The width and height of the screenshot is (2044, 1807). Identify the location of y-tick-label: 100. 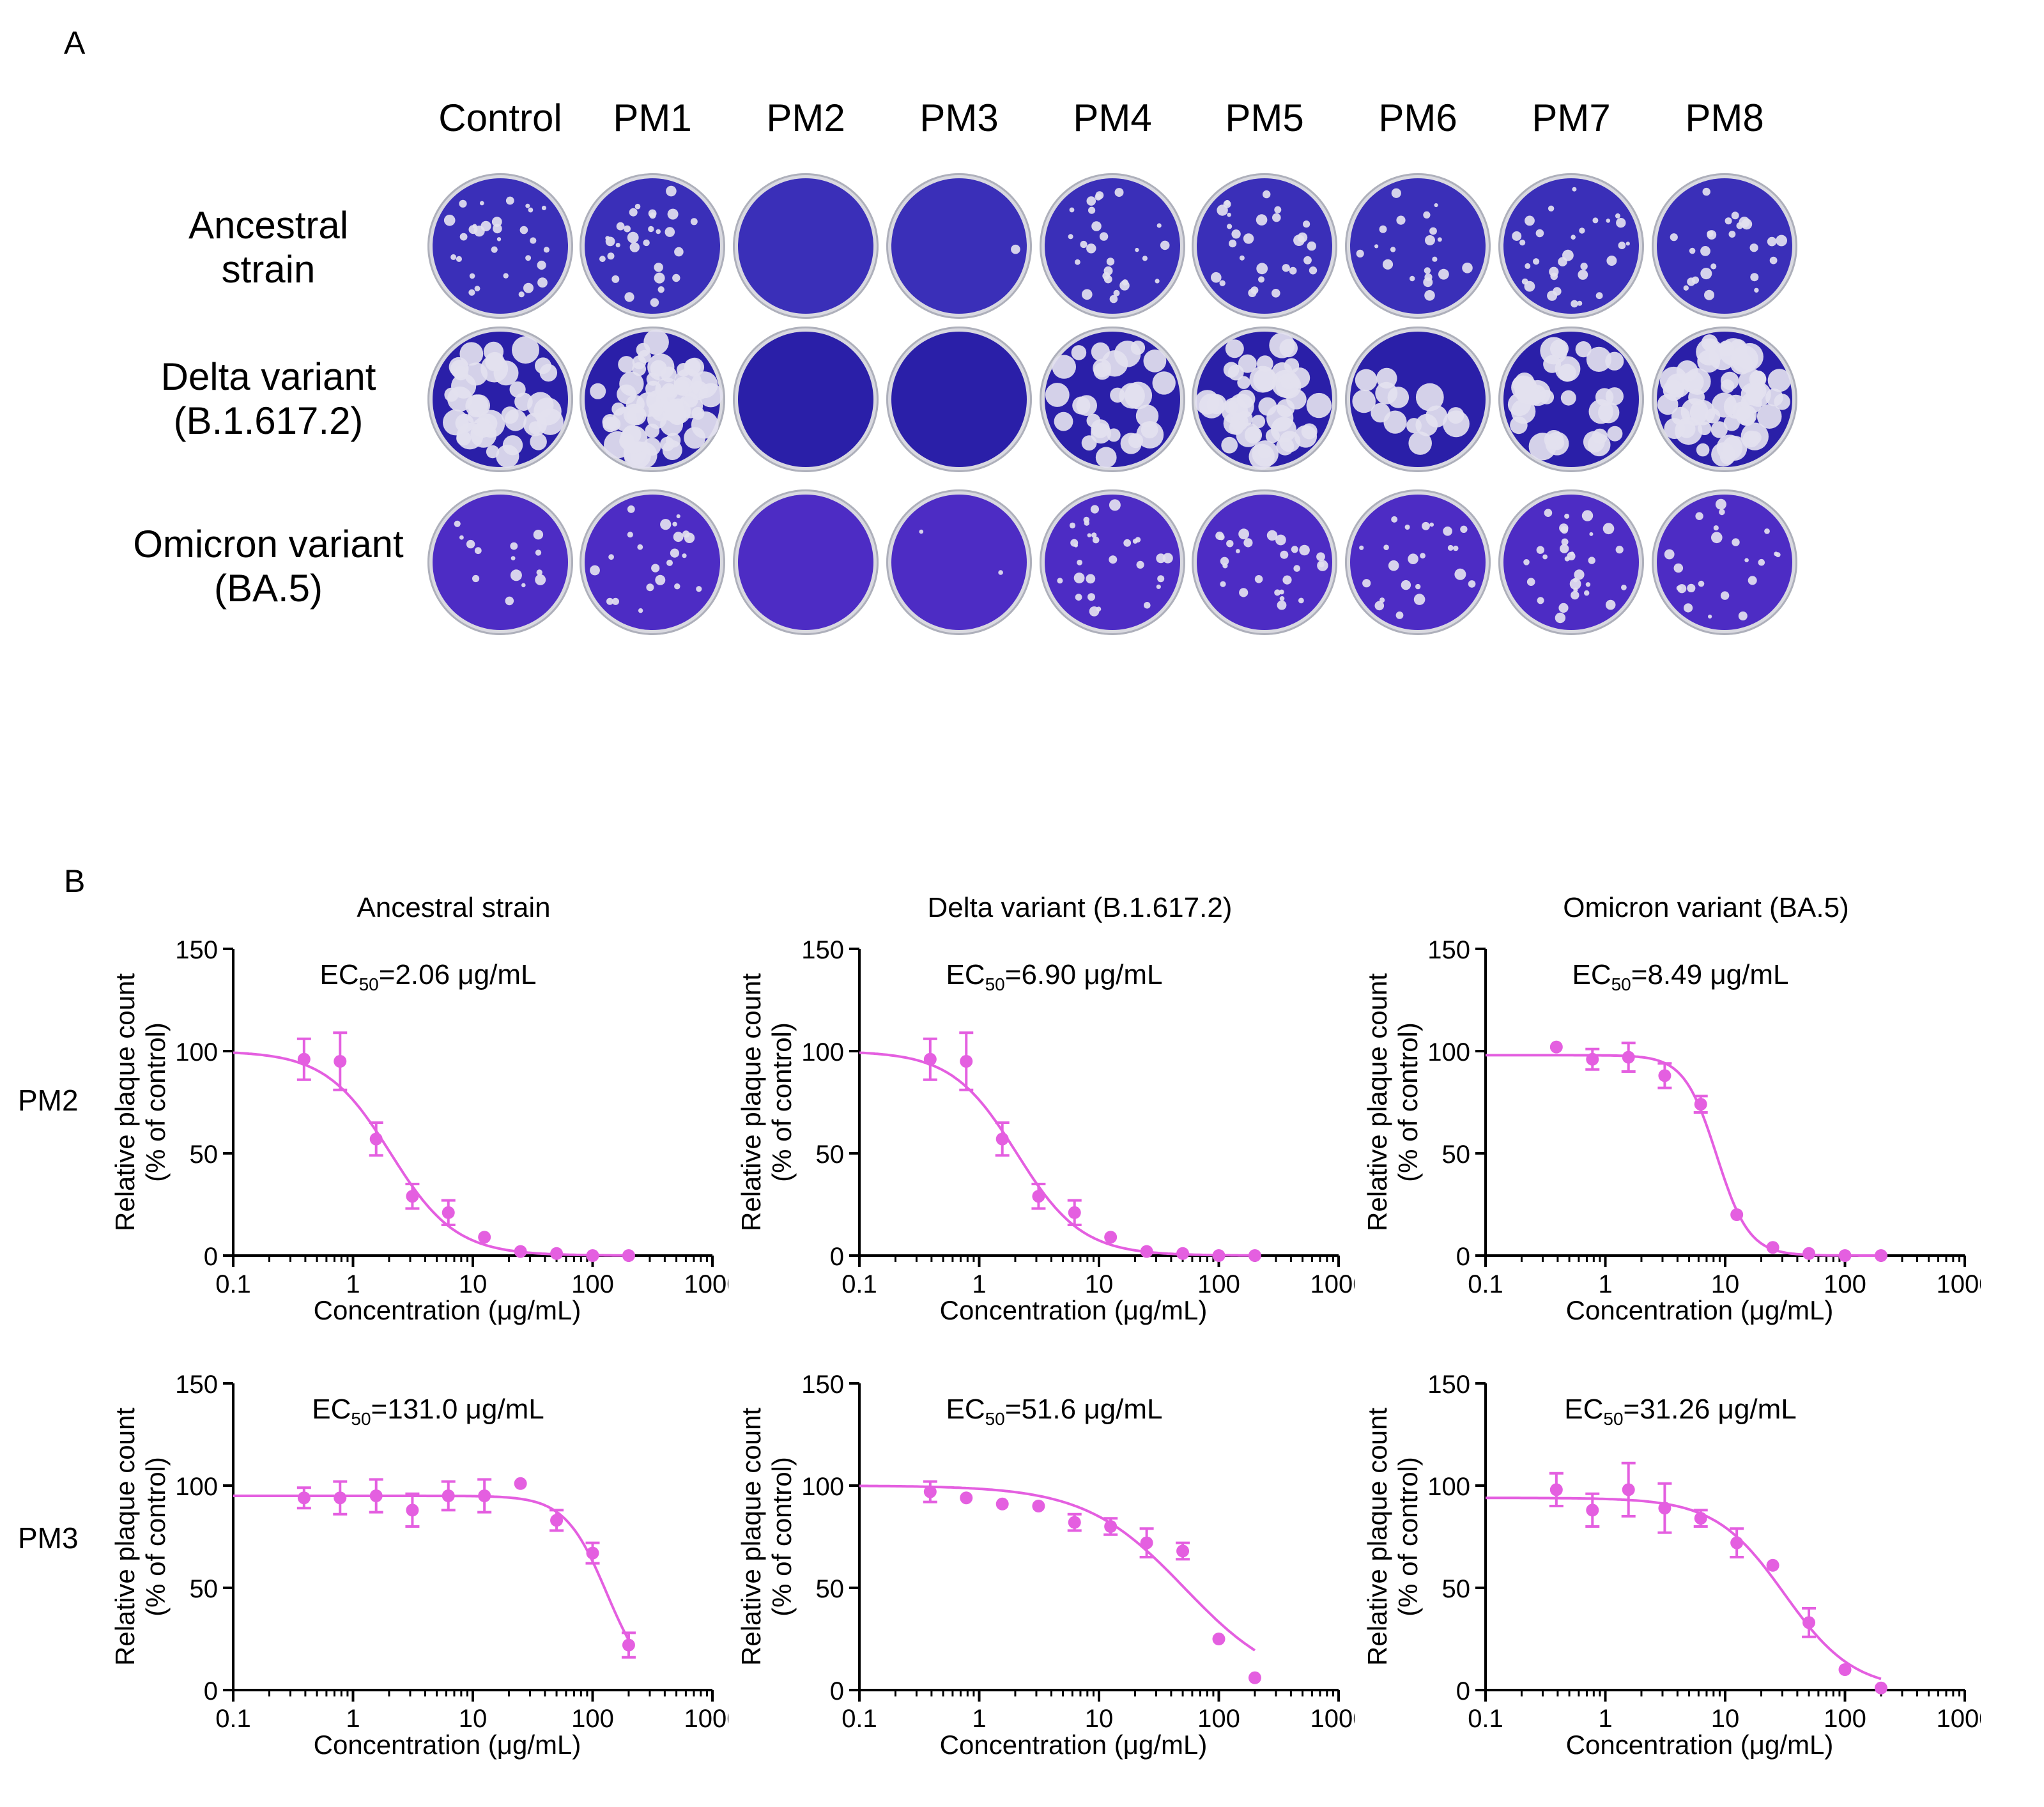
(822, 1052).